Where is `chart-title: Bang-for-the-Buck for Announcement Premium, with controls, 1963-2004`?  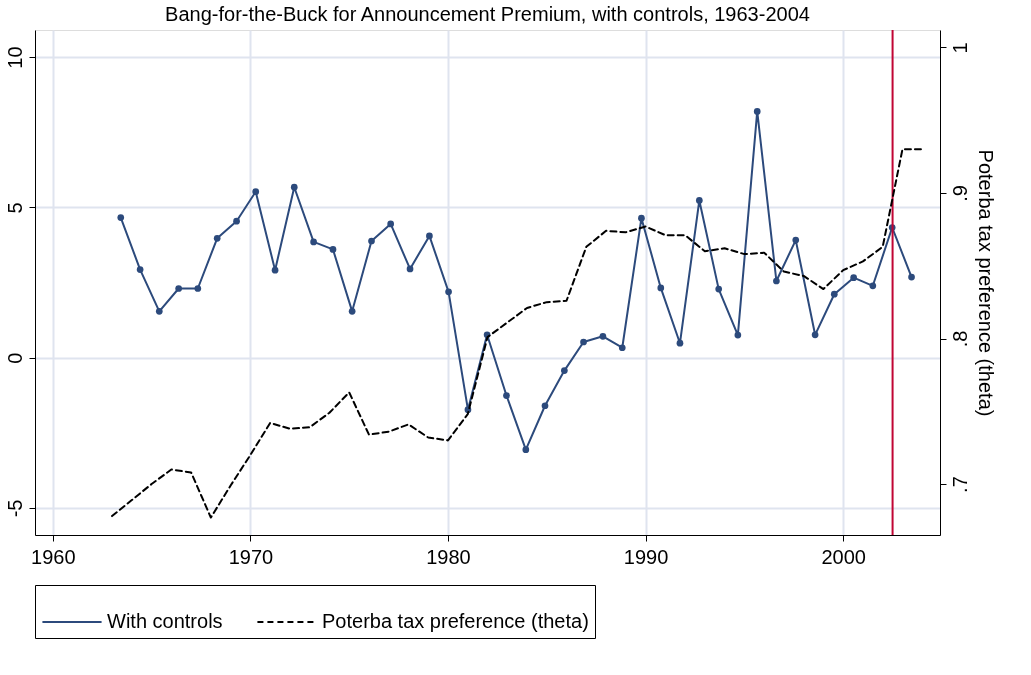 chart-title: Bang-for-the-Buck for Announcement Premium, with controls, 1963-2004 is located at coordinates (487, 14).